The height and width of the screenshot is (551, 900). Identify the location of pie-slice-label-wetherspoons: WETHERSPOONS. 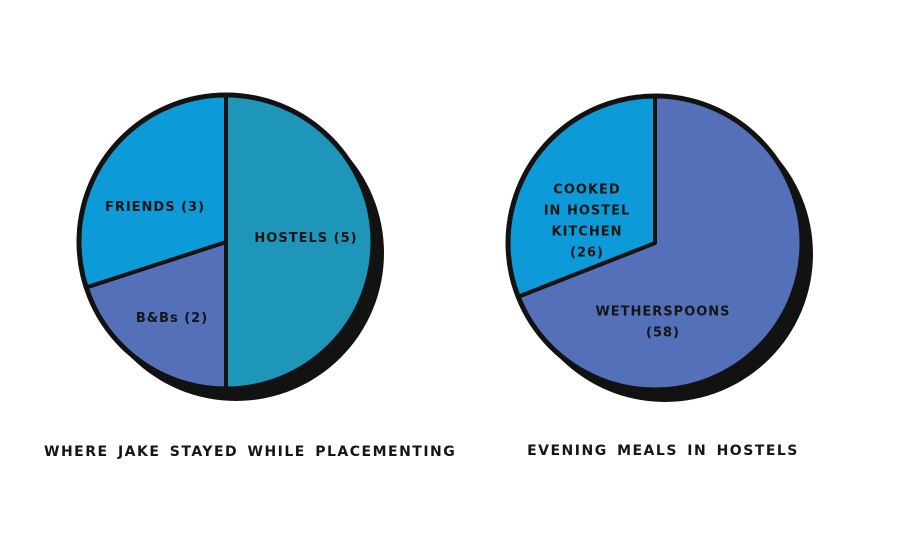
(662, 312).